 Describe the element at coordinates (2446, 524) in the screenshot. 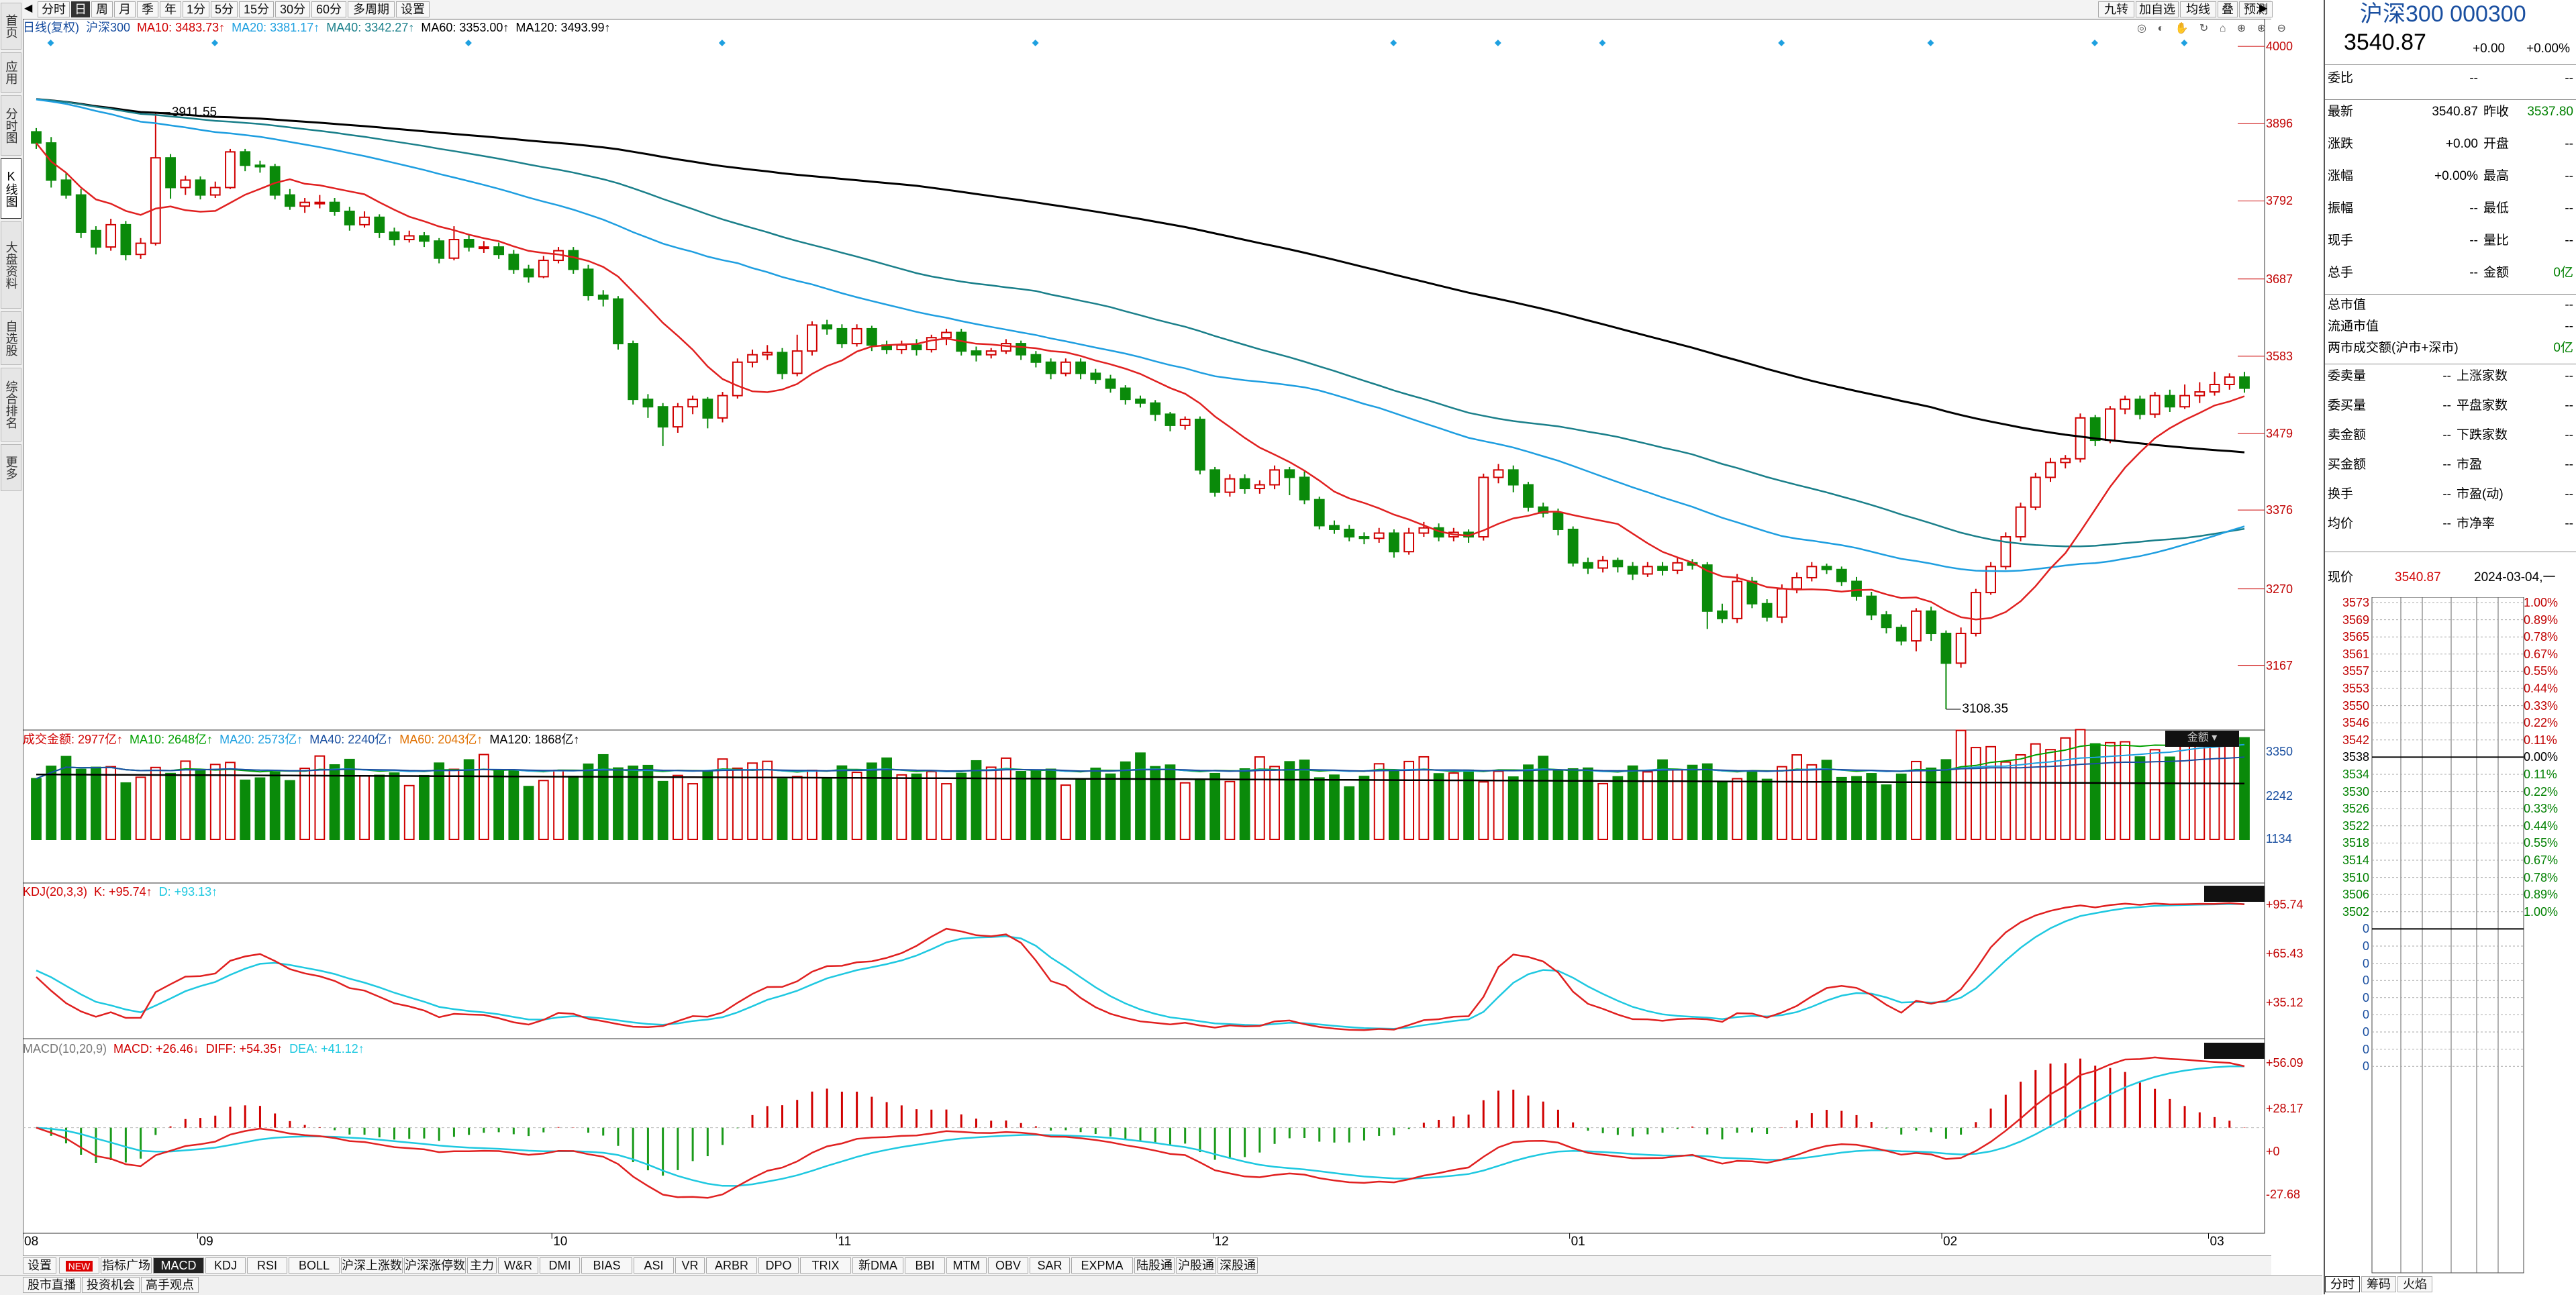

I see `pair-value: --` at that location.